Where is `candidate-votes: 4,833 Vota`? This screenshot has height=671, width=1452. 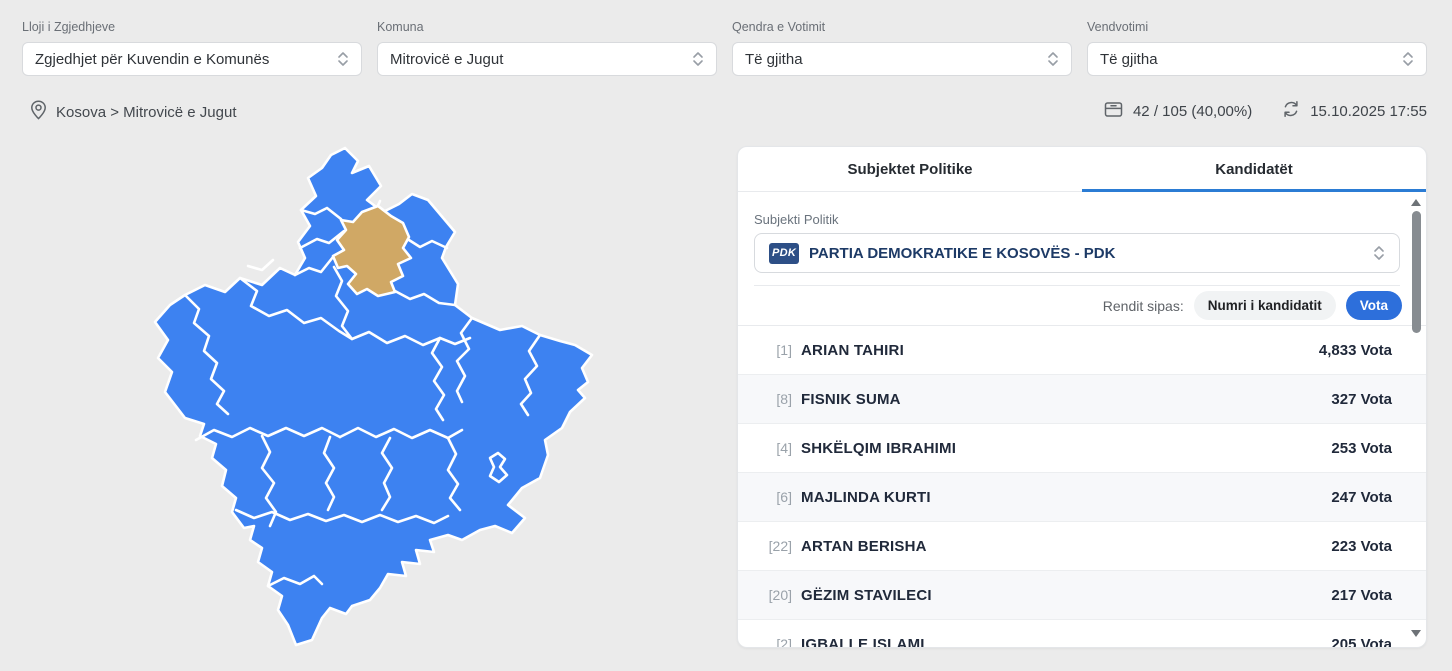 candidate-votes: 4,833 Vota is located at coordinates (1355, 350).